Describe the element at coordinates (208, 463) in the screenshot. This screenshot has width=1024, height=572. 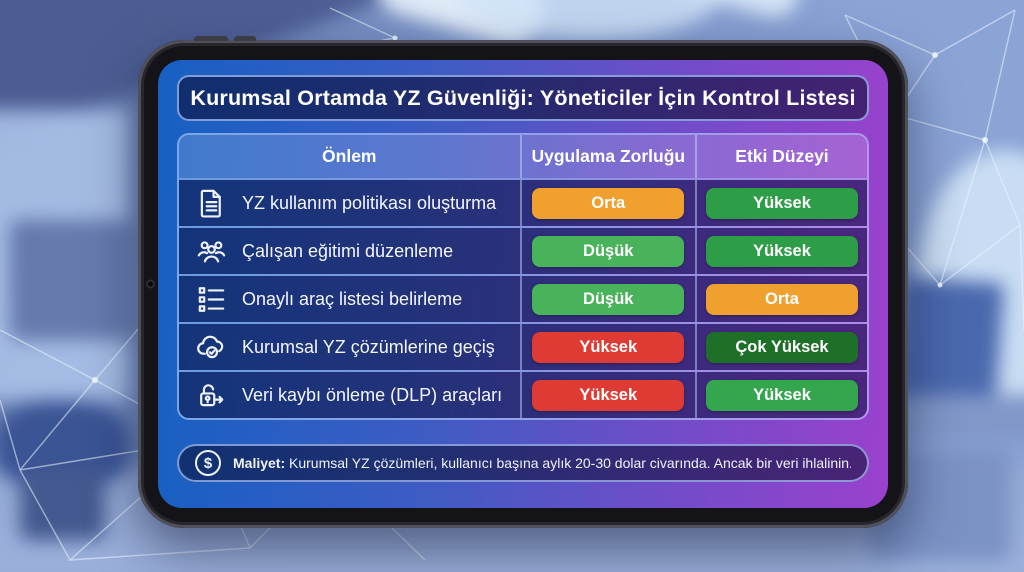
I see `dollar-icon: $` at that location.